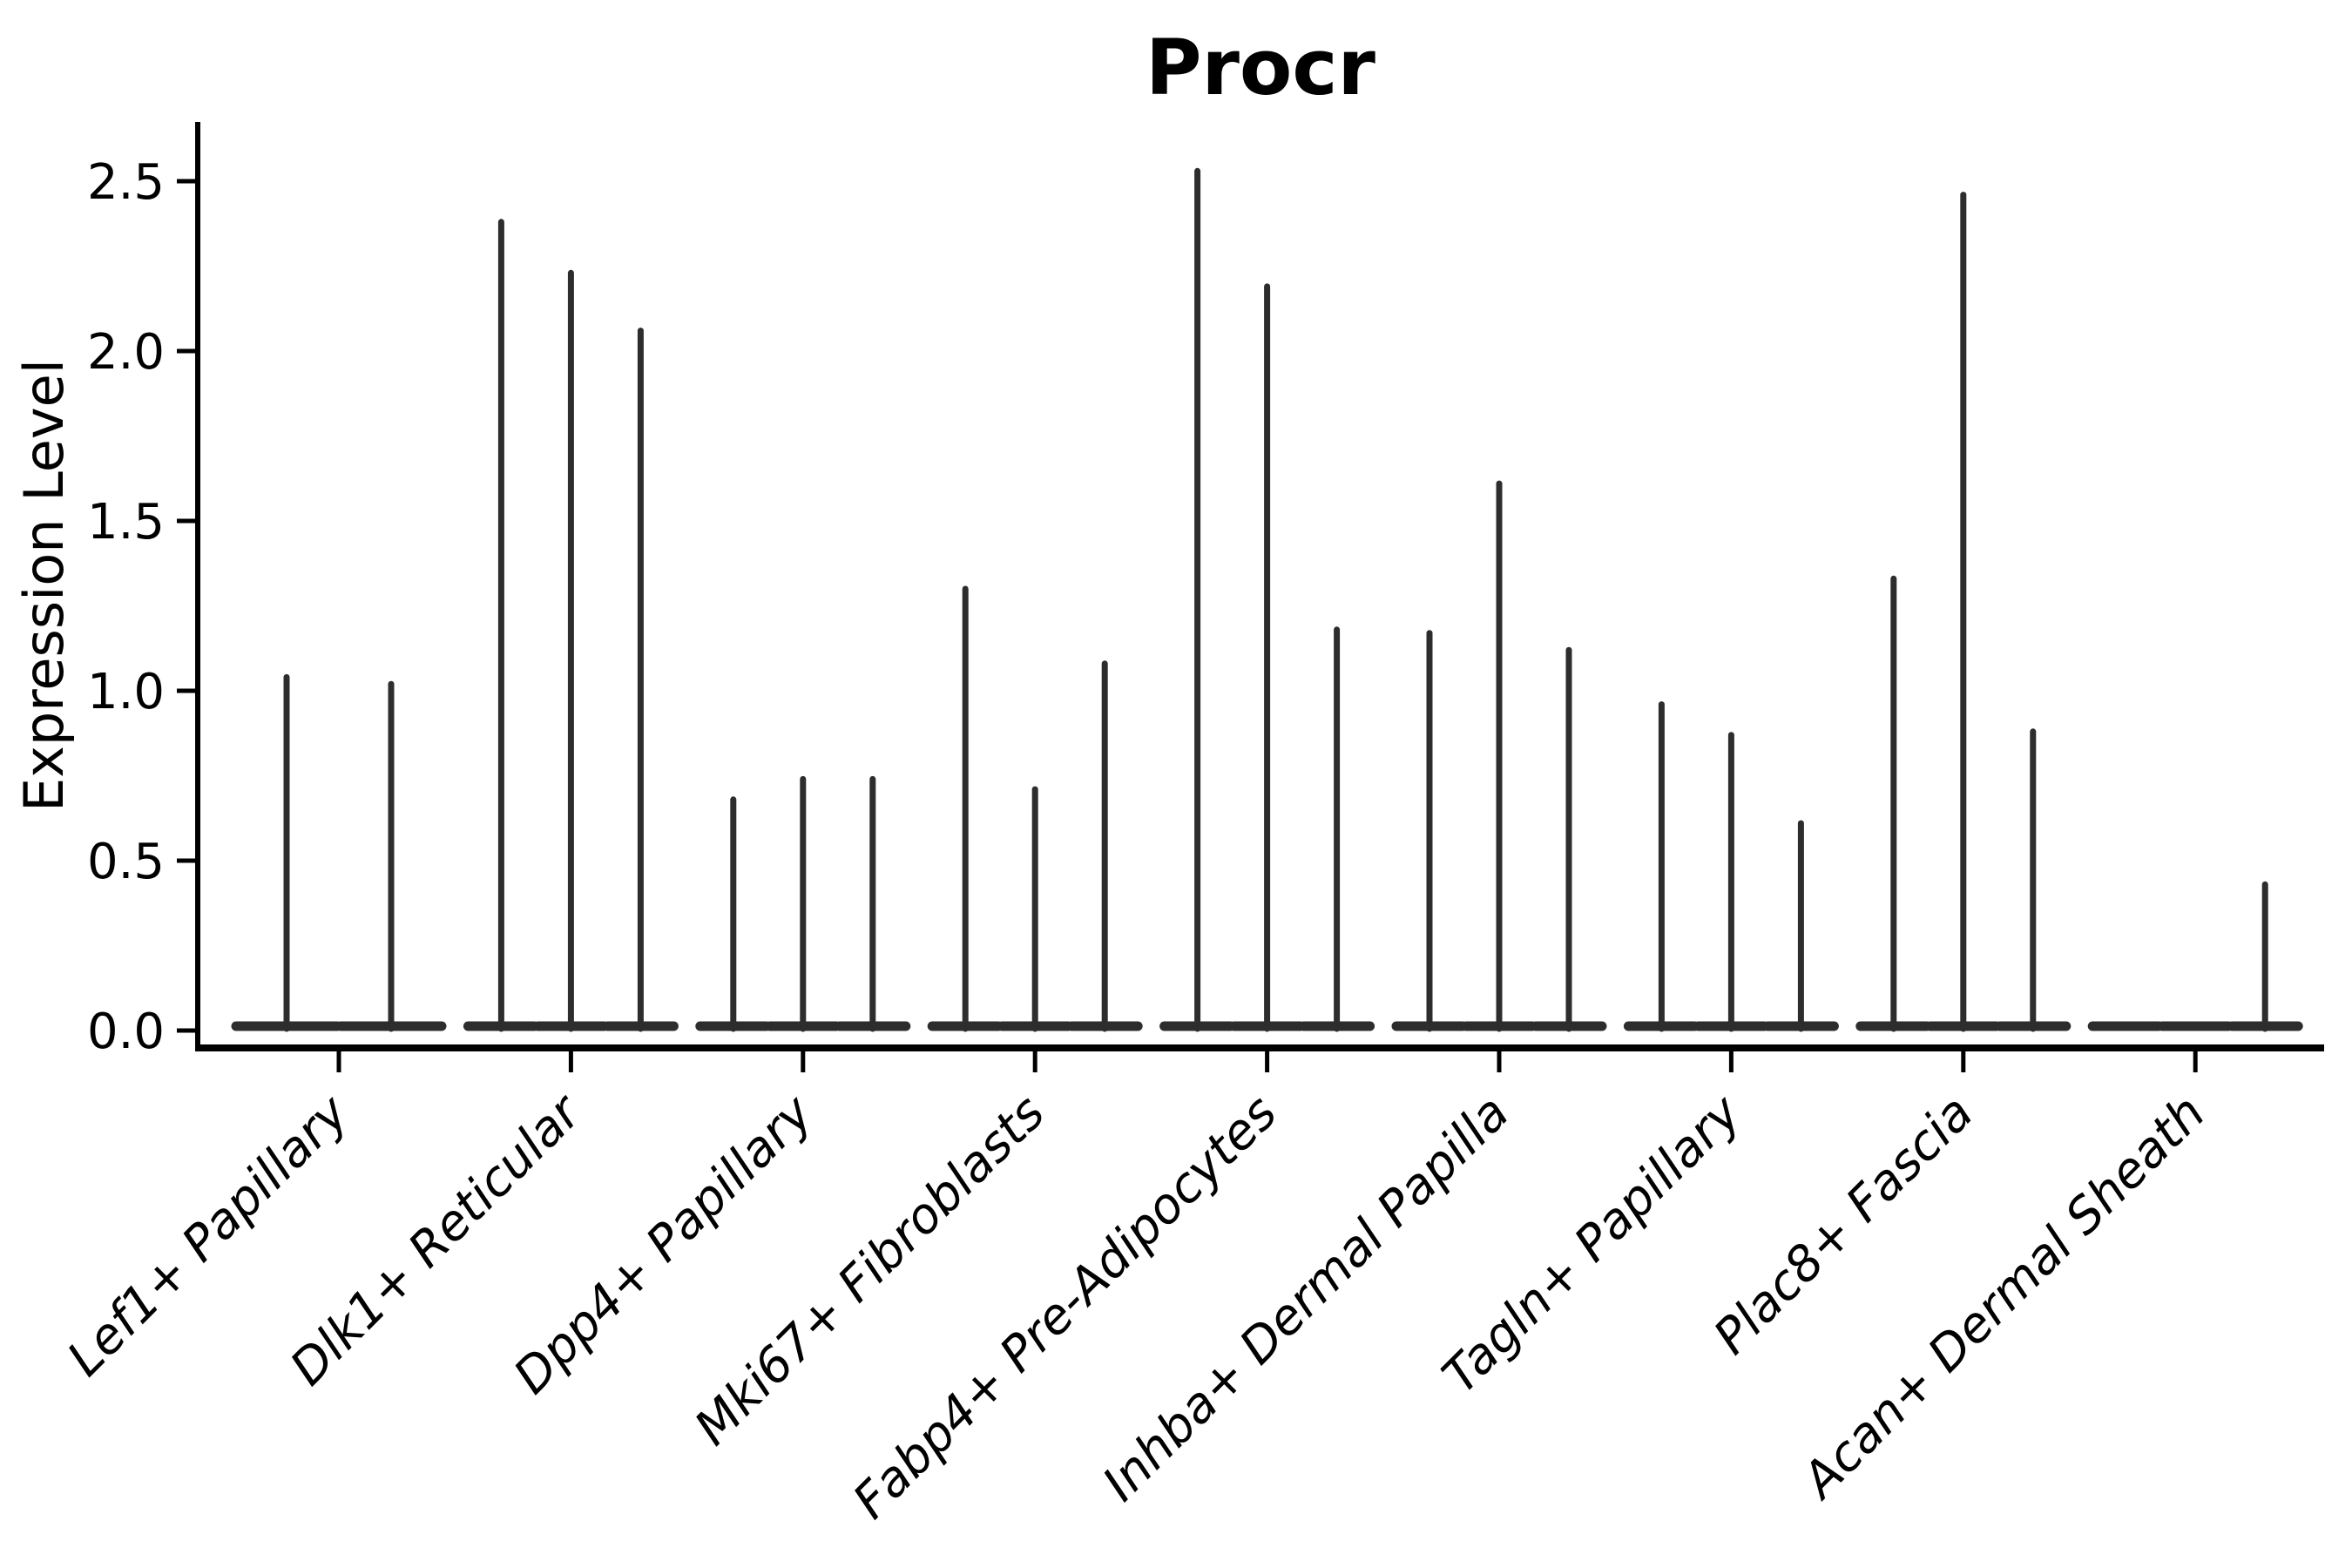 The width and height of the screenshot is (2352, 1568). I want to click on x-category-label: Inhba+ Dermal Papilla, so click(1306, 1299).